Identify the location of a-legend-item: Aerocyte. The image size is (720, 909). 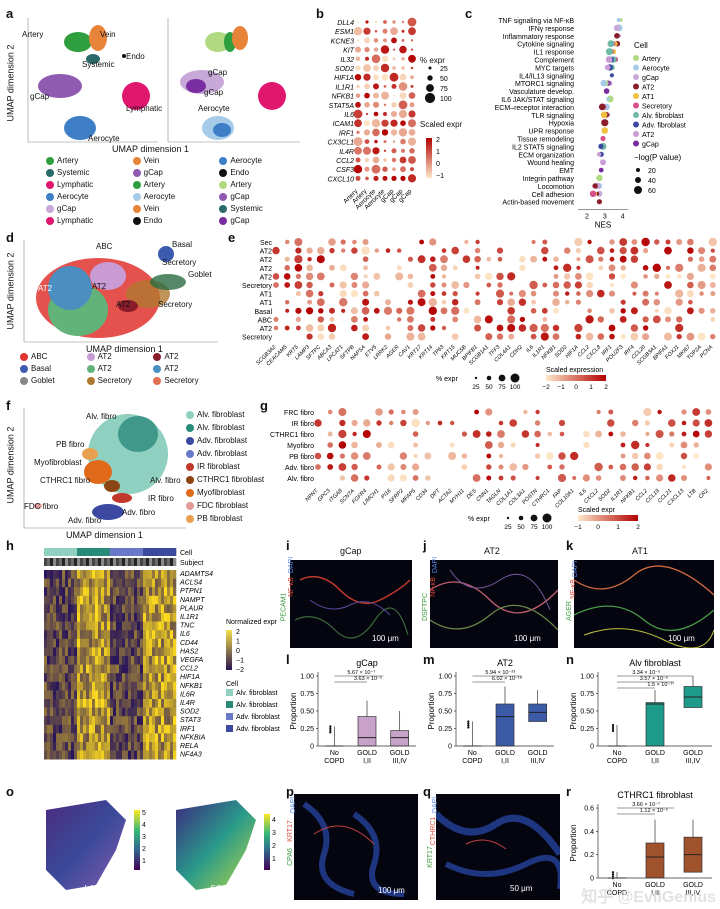
(153, 196).